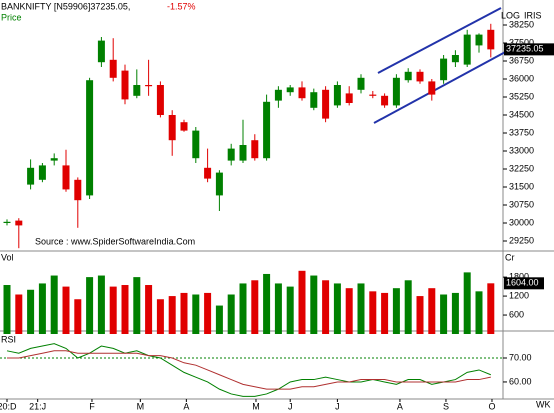  What do you see at coordinates (510, 257) in the screenshot?
I see `unit-label: Cr` at bounding box center [510, 257].